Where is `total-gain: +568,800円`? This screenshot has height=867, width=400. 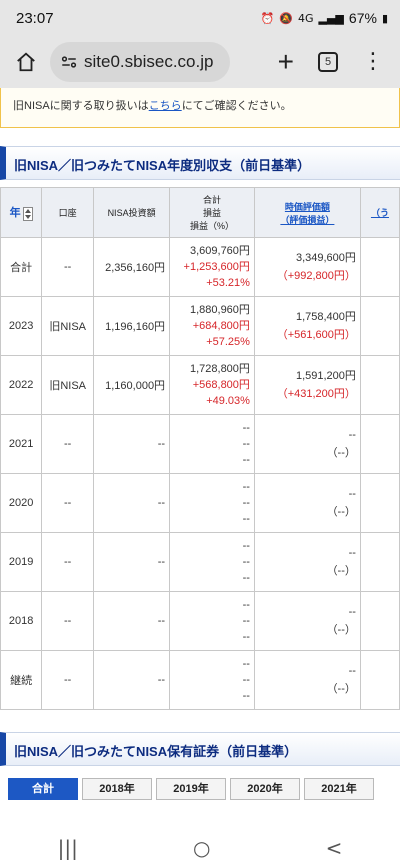
total-gain: +568,800円 is located at coordinates (221, 385).